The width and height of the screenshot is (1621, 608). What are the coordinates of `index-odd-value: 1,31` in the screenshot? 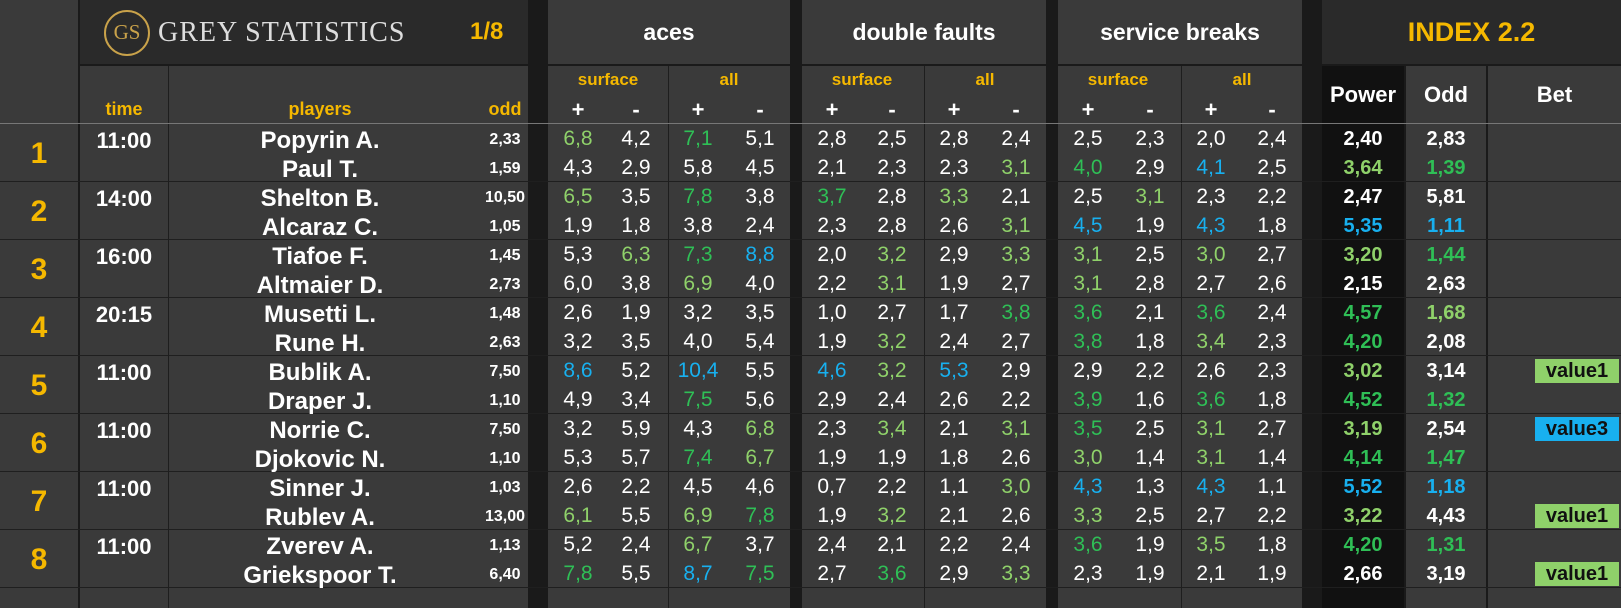 It's located at (1446, 545).